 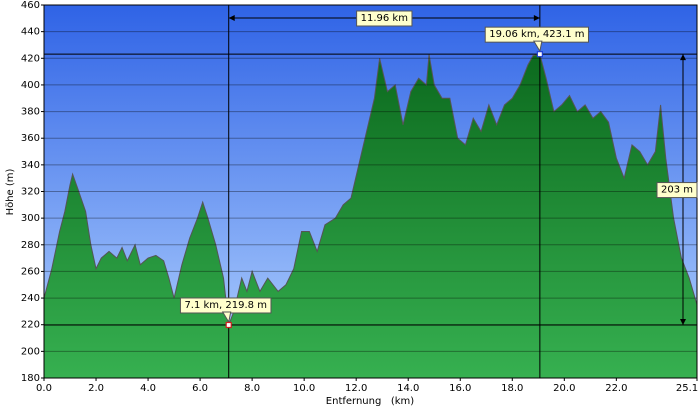 I want to click on x-tick-label: 12.0, so click(x=356, y=388).